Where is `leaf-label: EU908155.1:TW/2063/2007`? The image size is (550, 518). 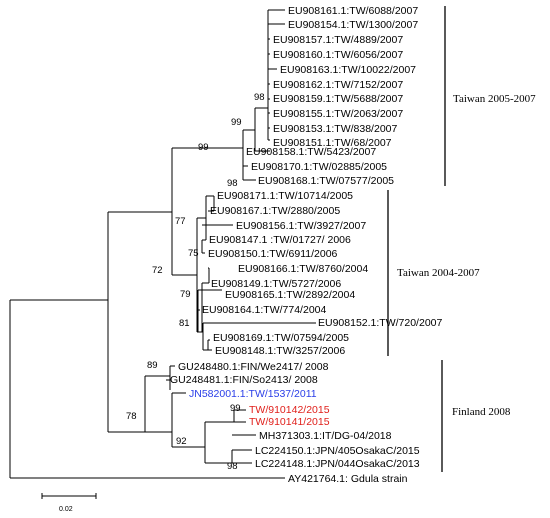 leaf-label: EU908155.1:TW/2063/2007 is located at coordinates (338, 114).